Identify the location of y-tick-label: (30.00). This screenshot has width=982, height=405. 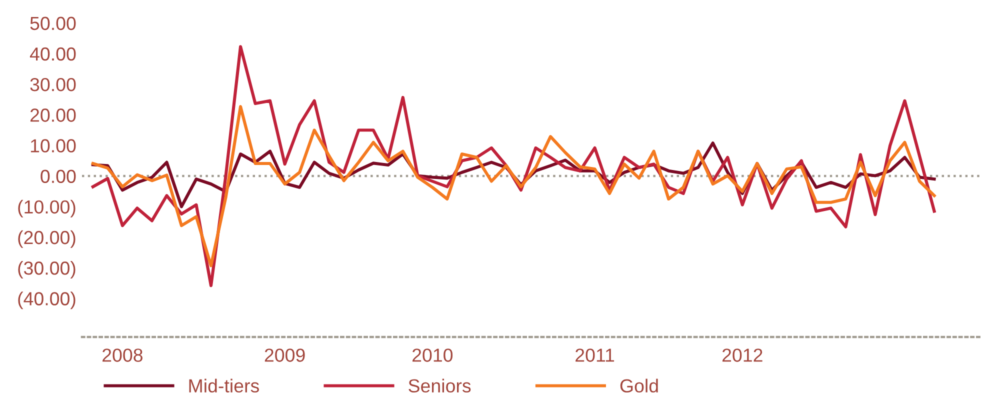
(47, 269).